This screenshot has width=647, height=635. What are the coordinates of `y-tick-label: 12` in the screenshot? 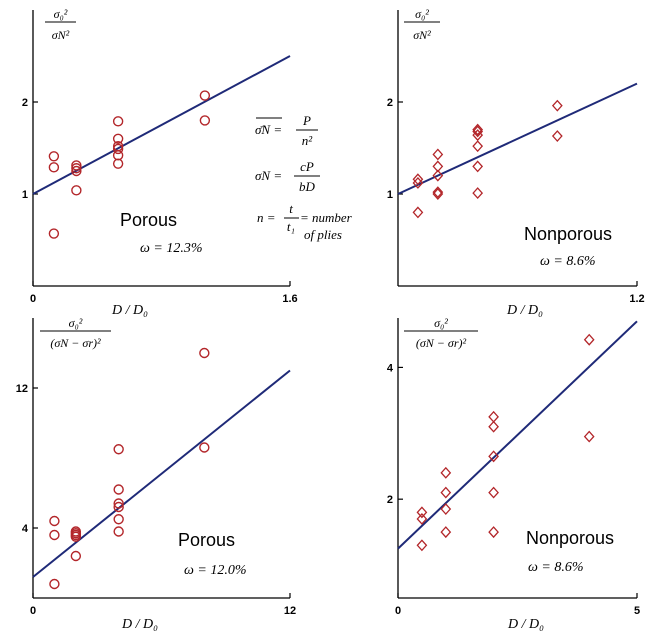 It's located at (22, 389).